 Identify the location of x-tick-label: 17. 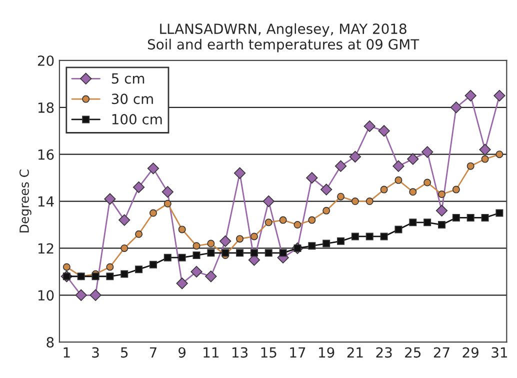
(298, 352).